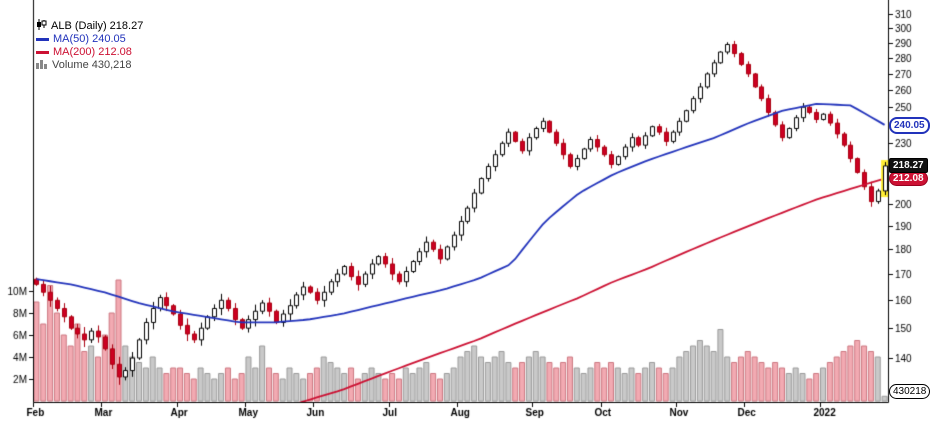 This screenshot has width=936, height=423. I want to click on legend-ma200-row: MA(200) 212.08, so click(89, 52).